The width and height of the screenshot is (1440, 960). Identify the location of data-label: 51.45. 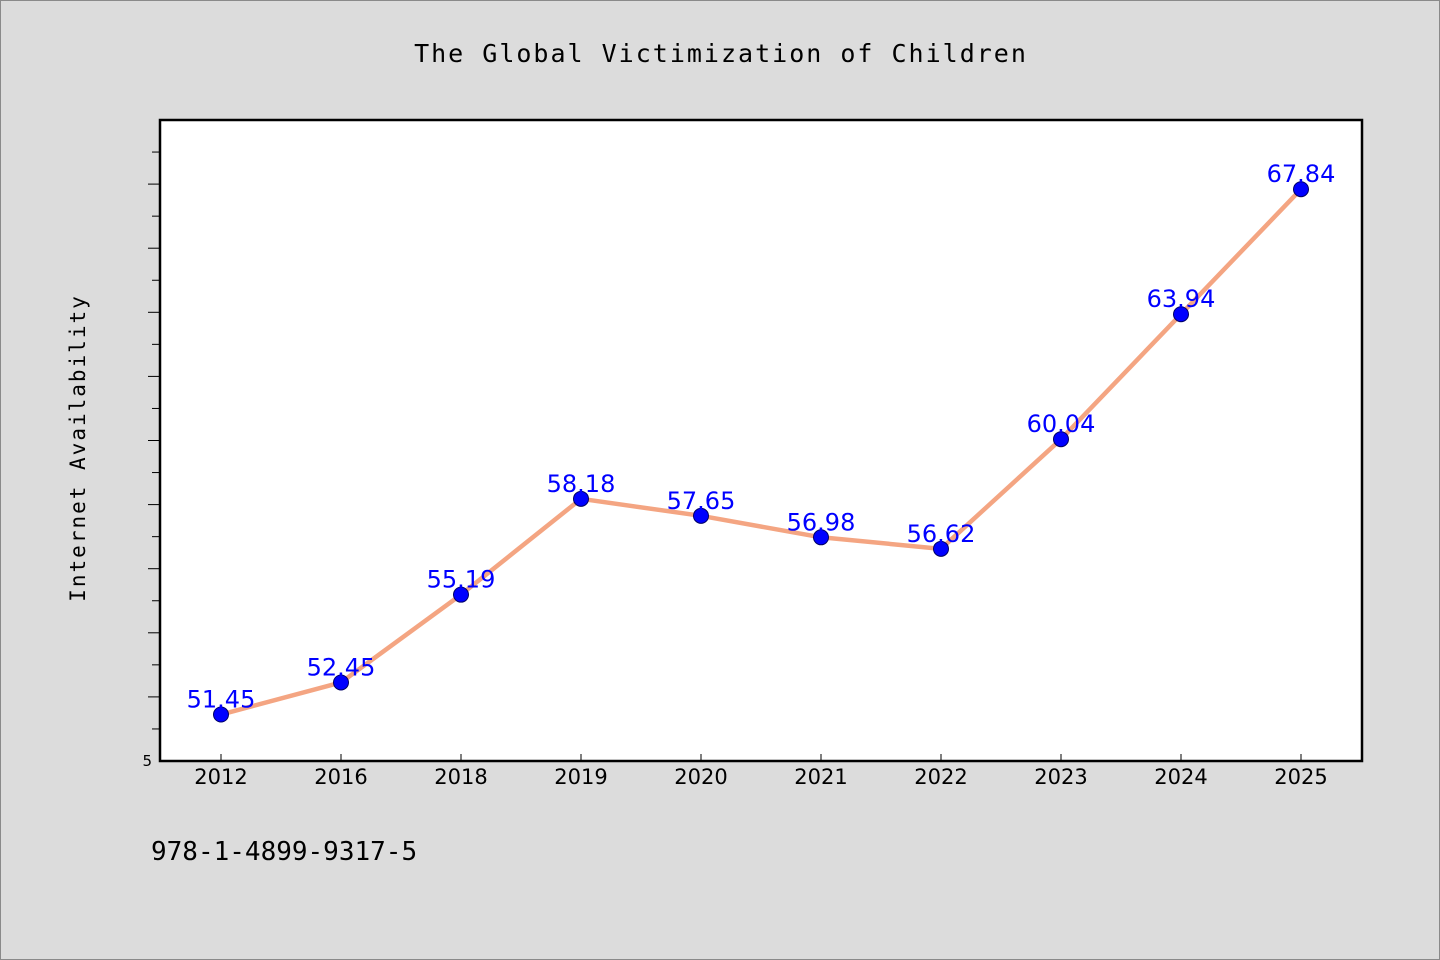
(221, 700).